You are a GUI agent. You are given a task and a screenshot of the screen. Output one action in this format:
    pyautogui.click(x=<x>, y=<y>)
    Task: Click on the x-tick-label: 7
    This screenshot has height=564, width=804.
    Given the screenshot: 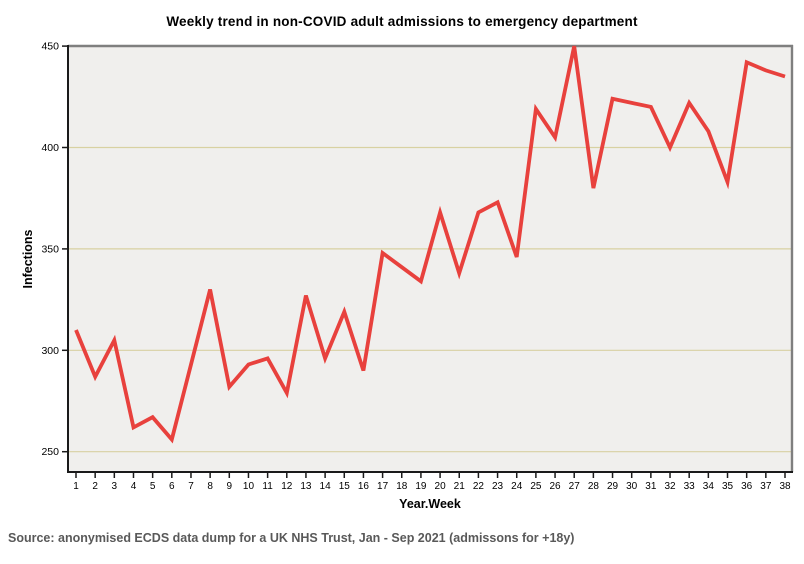 What is the action you would take?
    pyautogui.click(x=191, y=486)
    